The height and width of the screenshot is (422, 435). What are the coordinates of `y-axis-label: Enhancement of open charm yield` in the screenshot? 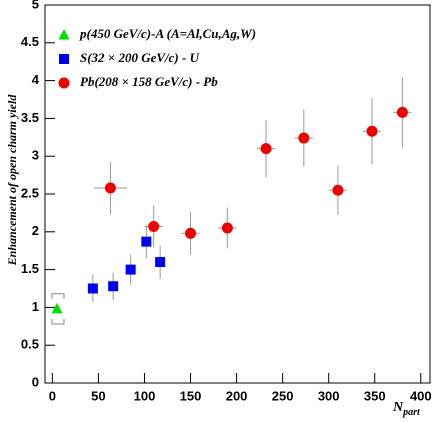 It's located at (12, 180).